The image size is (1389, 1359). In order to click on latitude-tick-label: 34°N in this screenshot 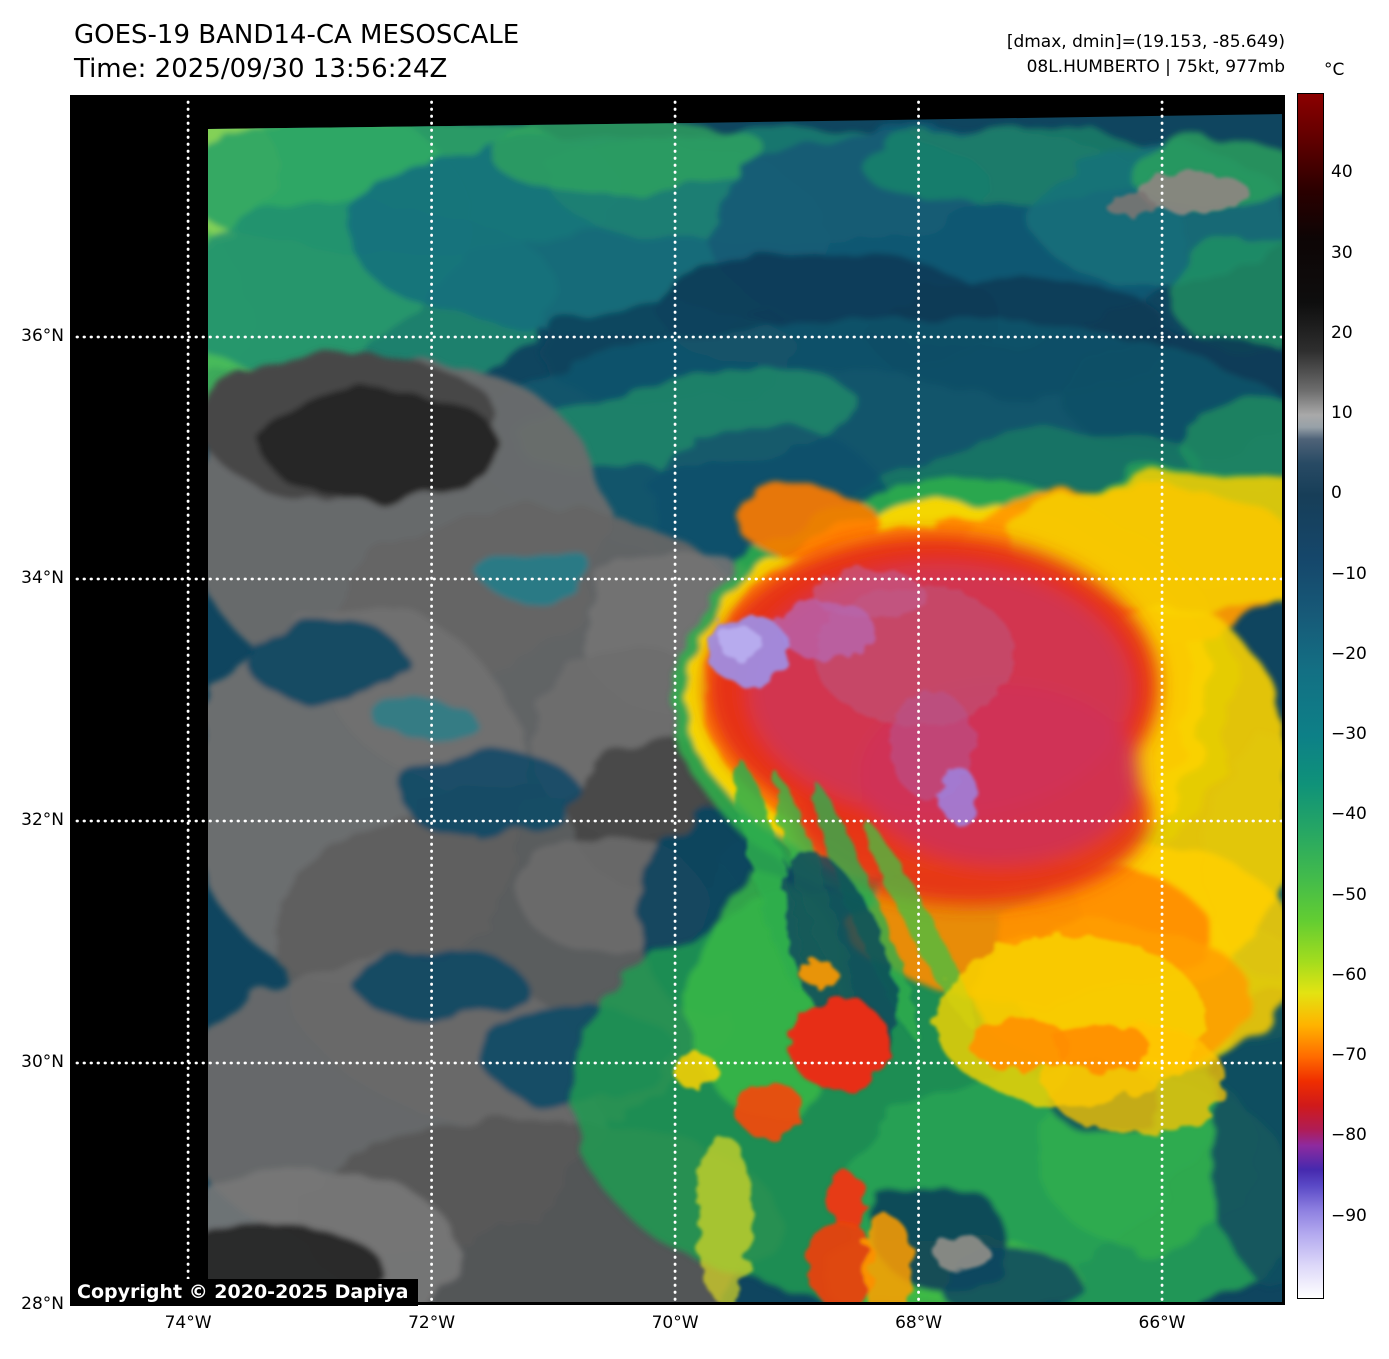, I will do `click(42, 578)`.